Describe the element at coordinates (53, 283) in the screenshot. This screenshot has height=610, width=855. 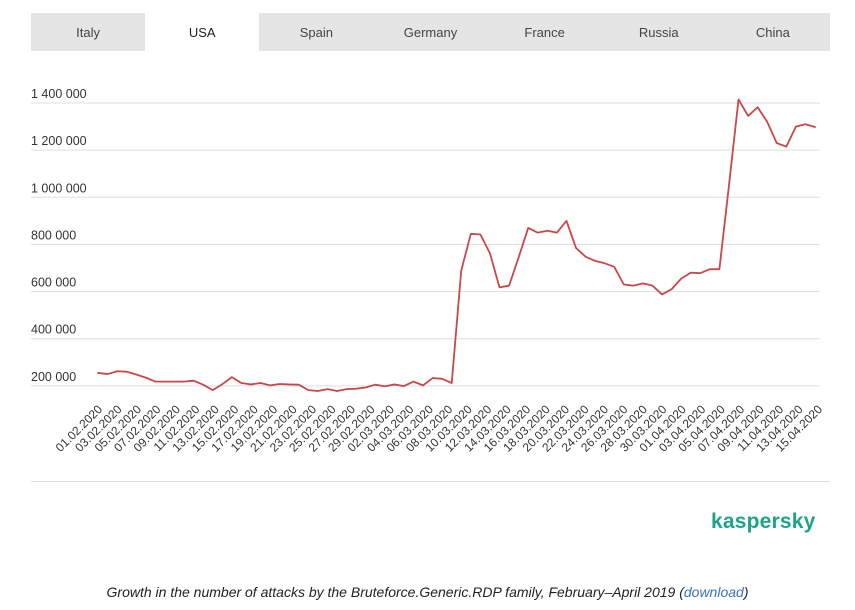
I see `y-tick-label: 600 000` at that location.